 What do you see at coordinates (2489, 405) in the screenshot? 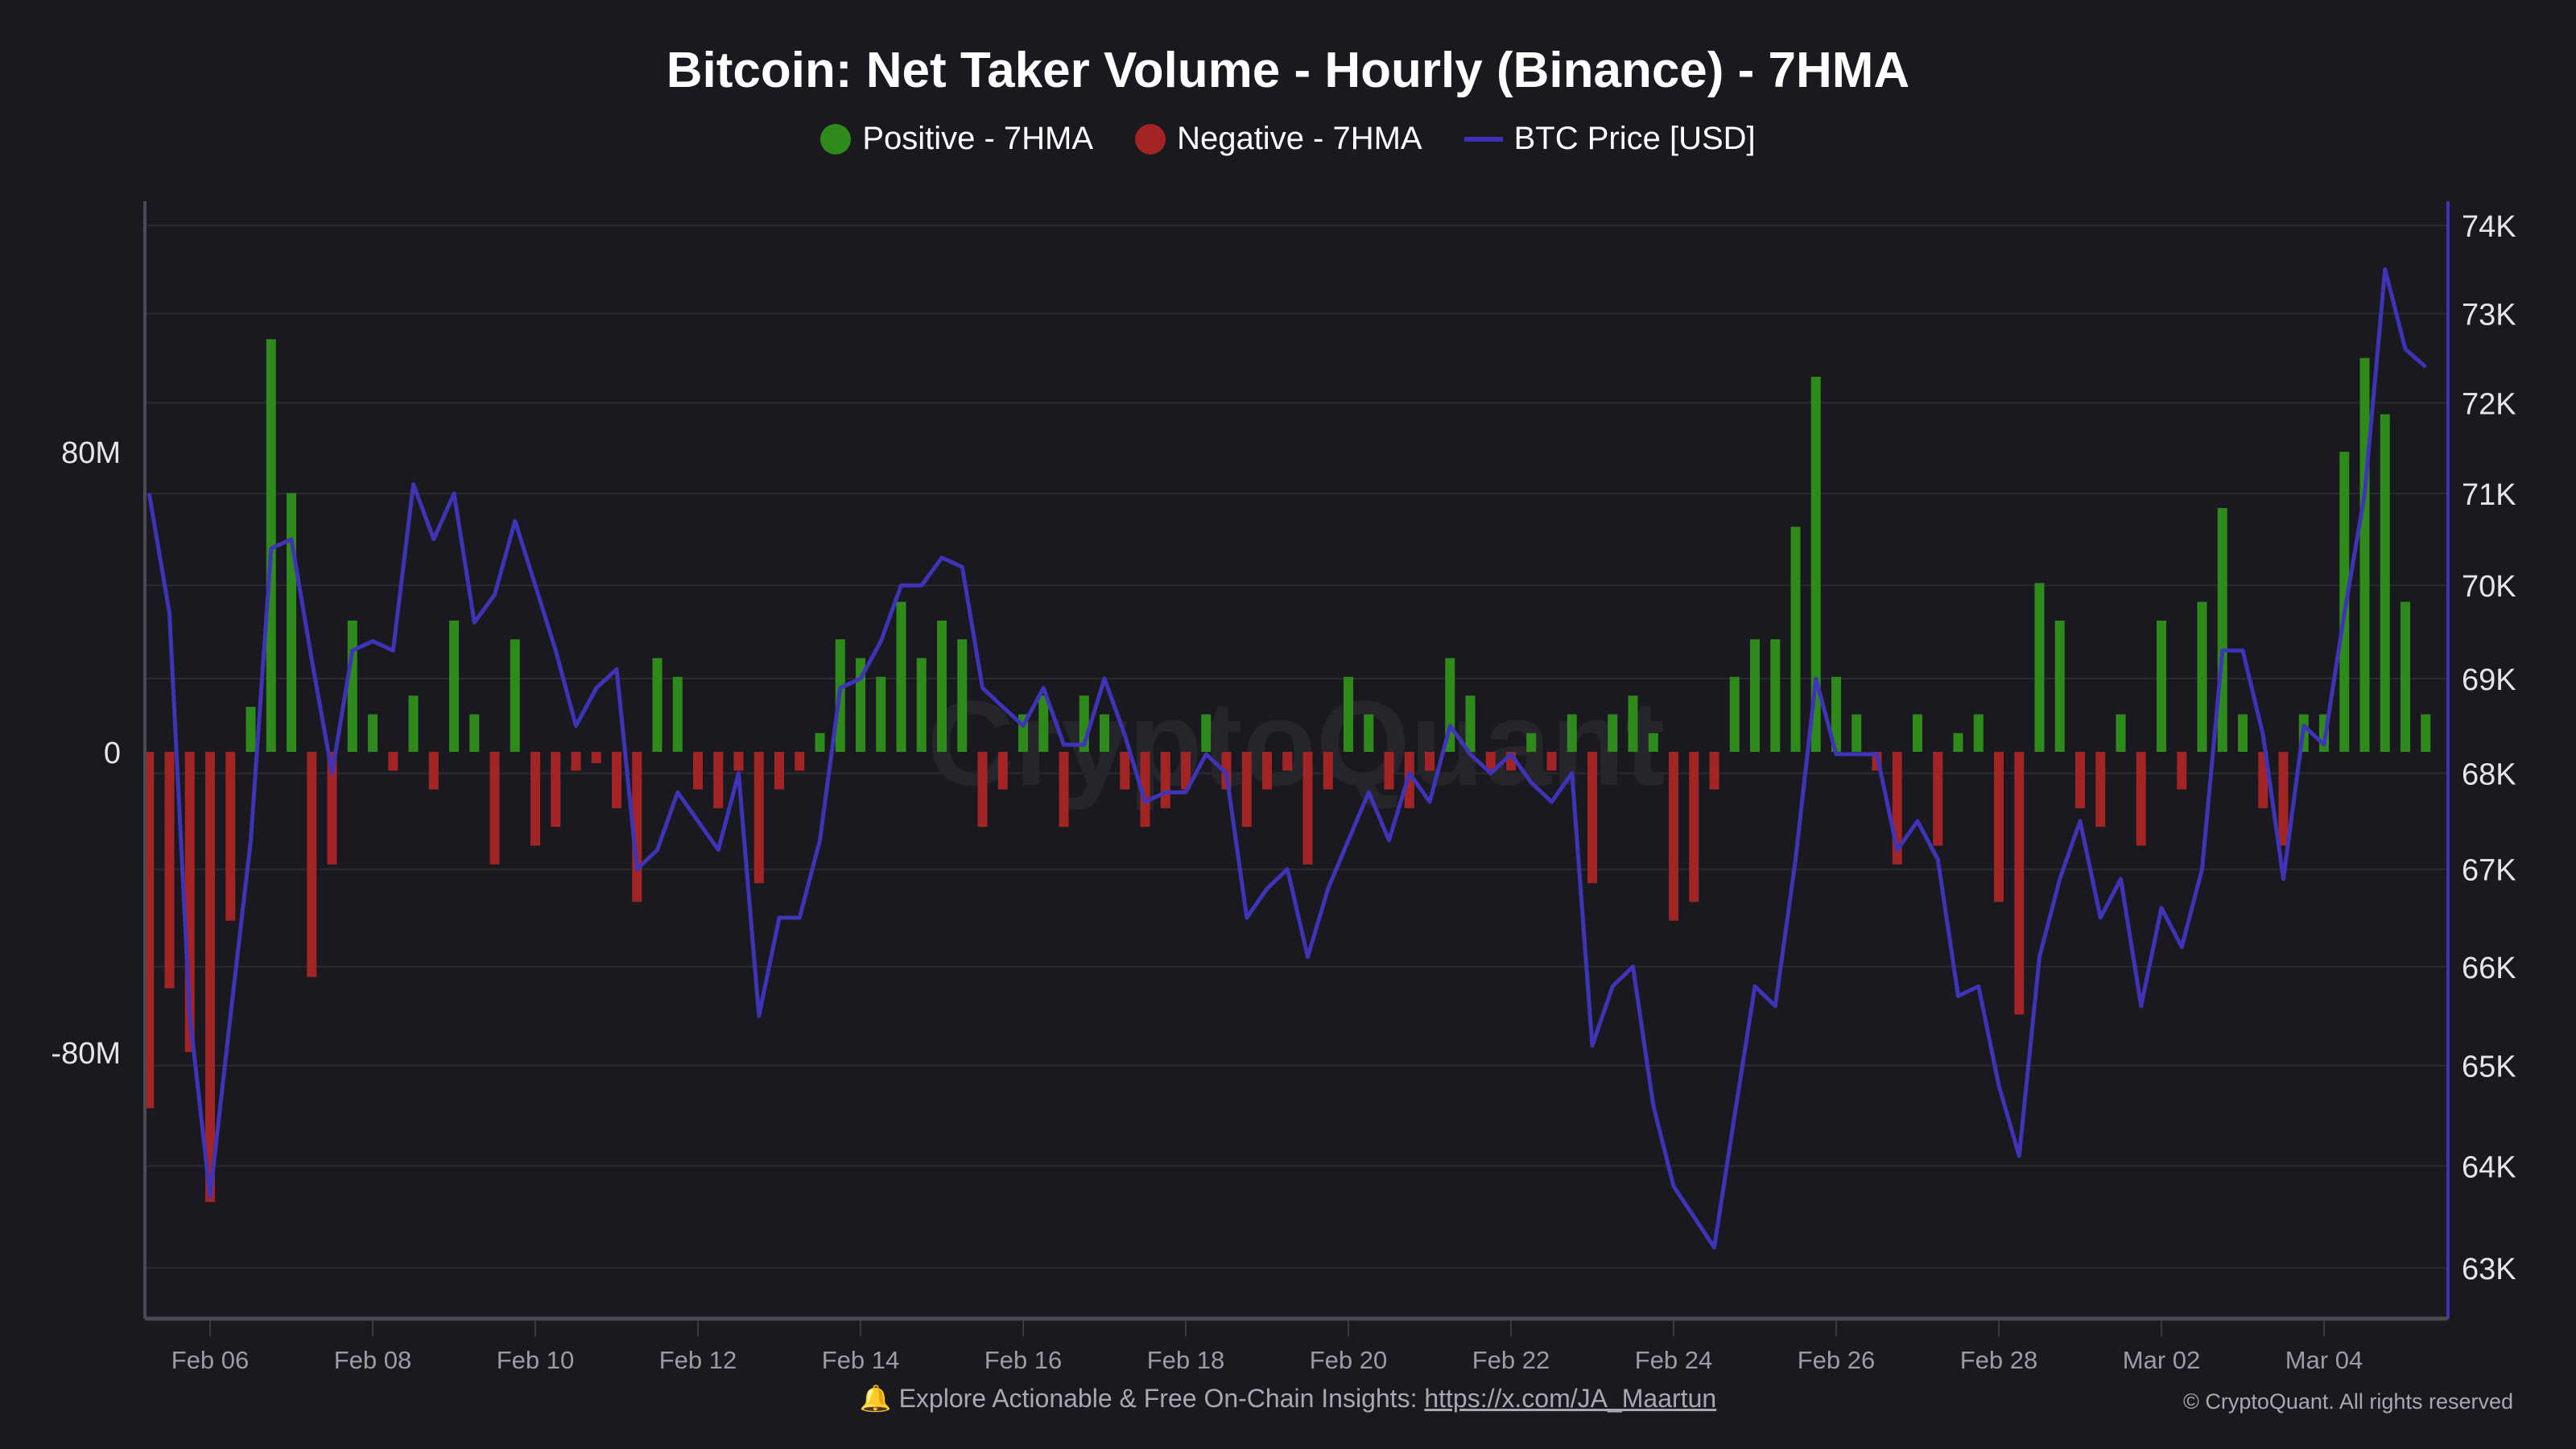
I see `right-tick-label: 72K` at bounding box center [2489, 405].